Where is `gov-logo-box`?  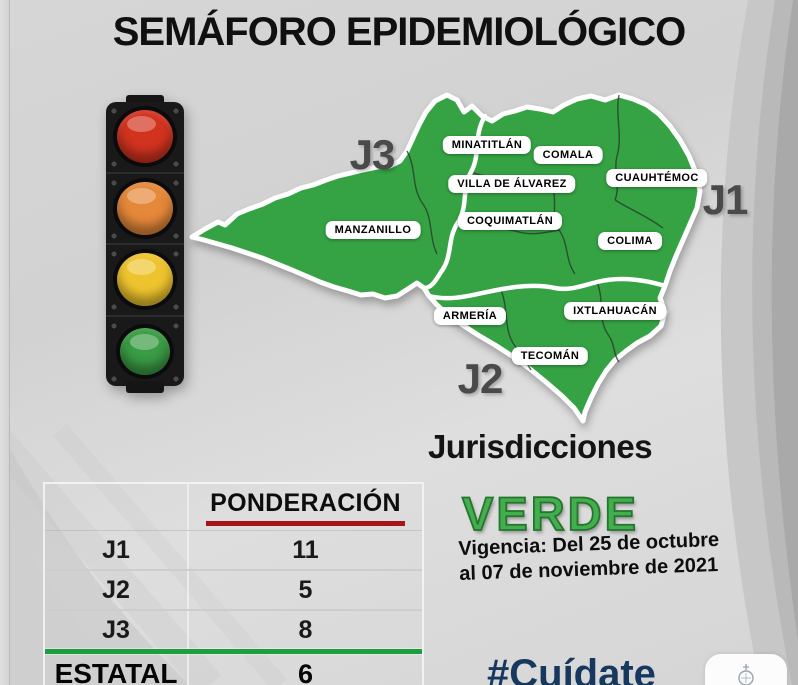 gov-logo-box is located at coordinates (746, 669).